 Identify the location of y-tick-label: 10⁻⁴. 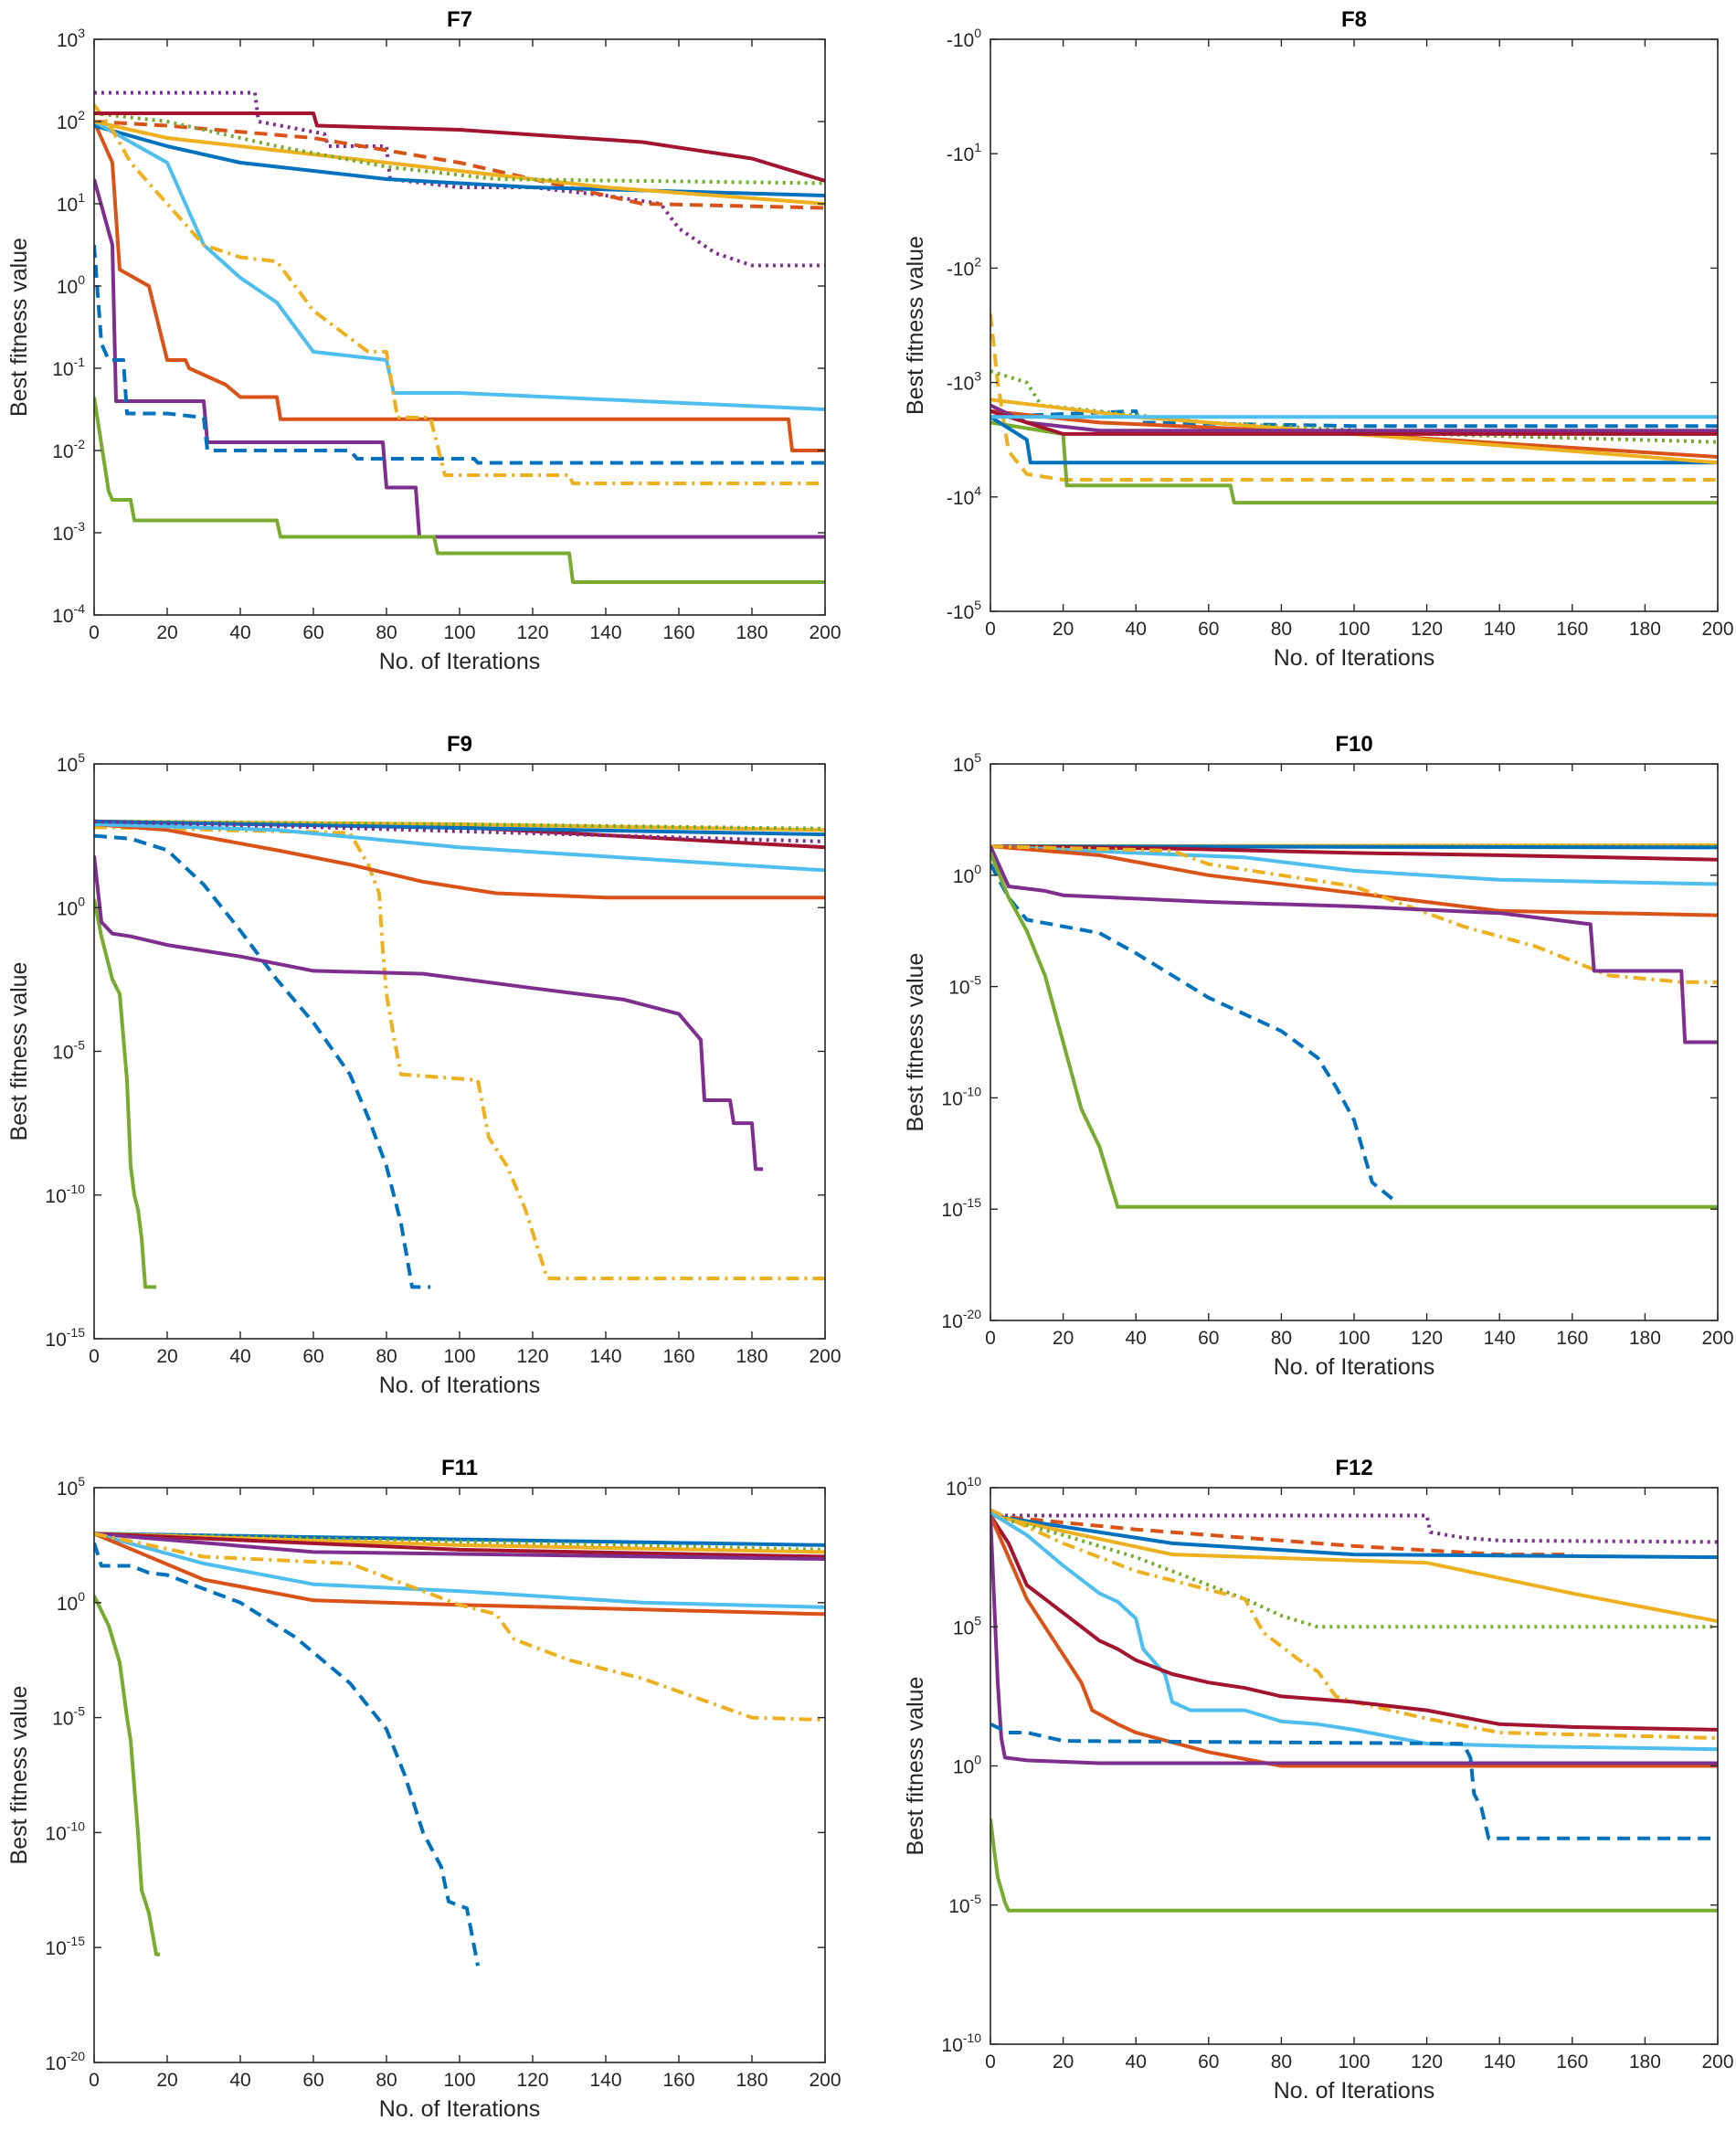
(68, 614).